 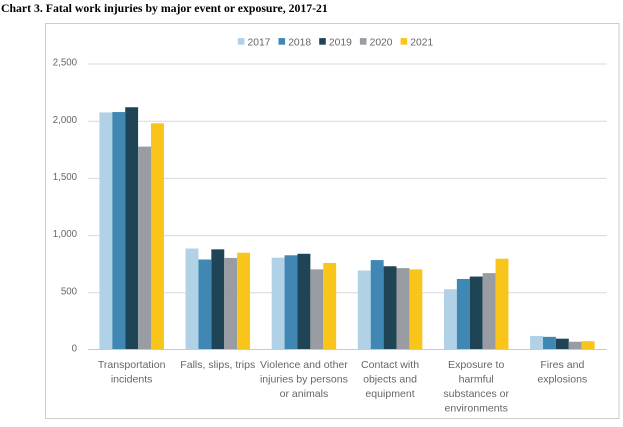 I want to click on svg-text: or animals, so click(x=304, y=394).